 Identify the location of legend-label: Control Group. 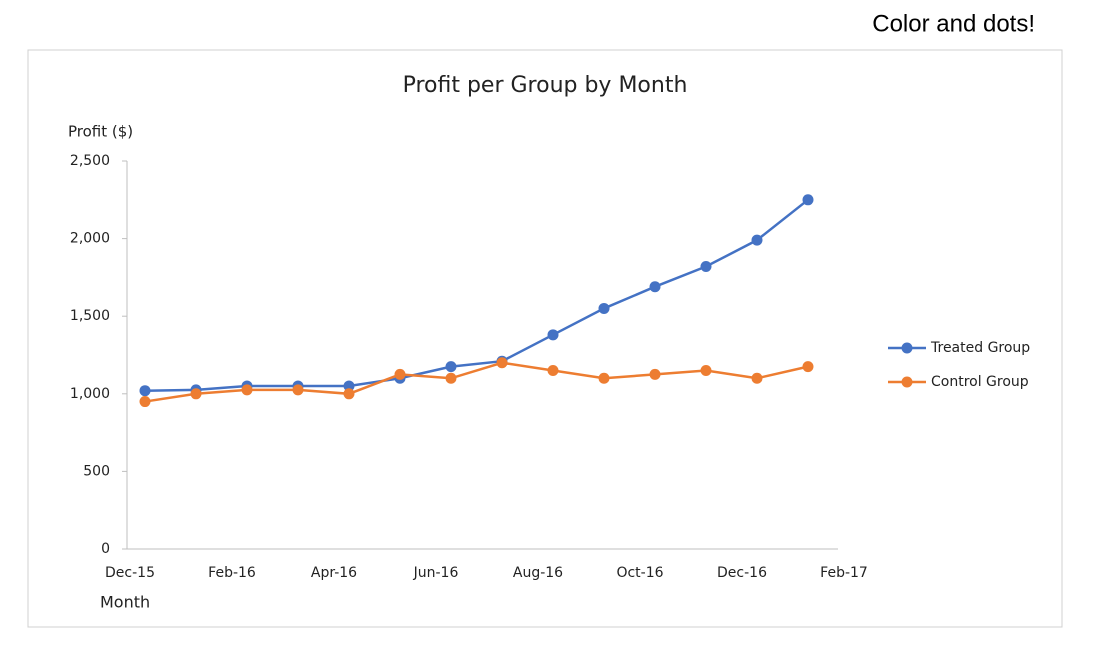
(980, 382).